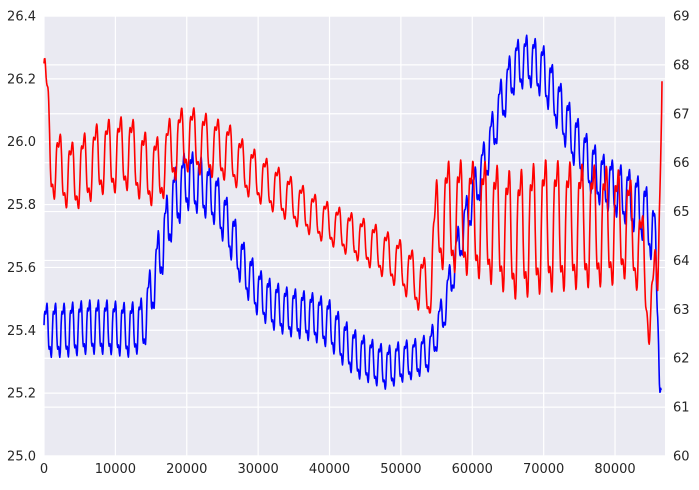 The image size is (699, 490). What do you see at coordinates (681, 310) in the screenshot?
I see `y-right-tick-label: 63` at bounding box center [681, 310].